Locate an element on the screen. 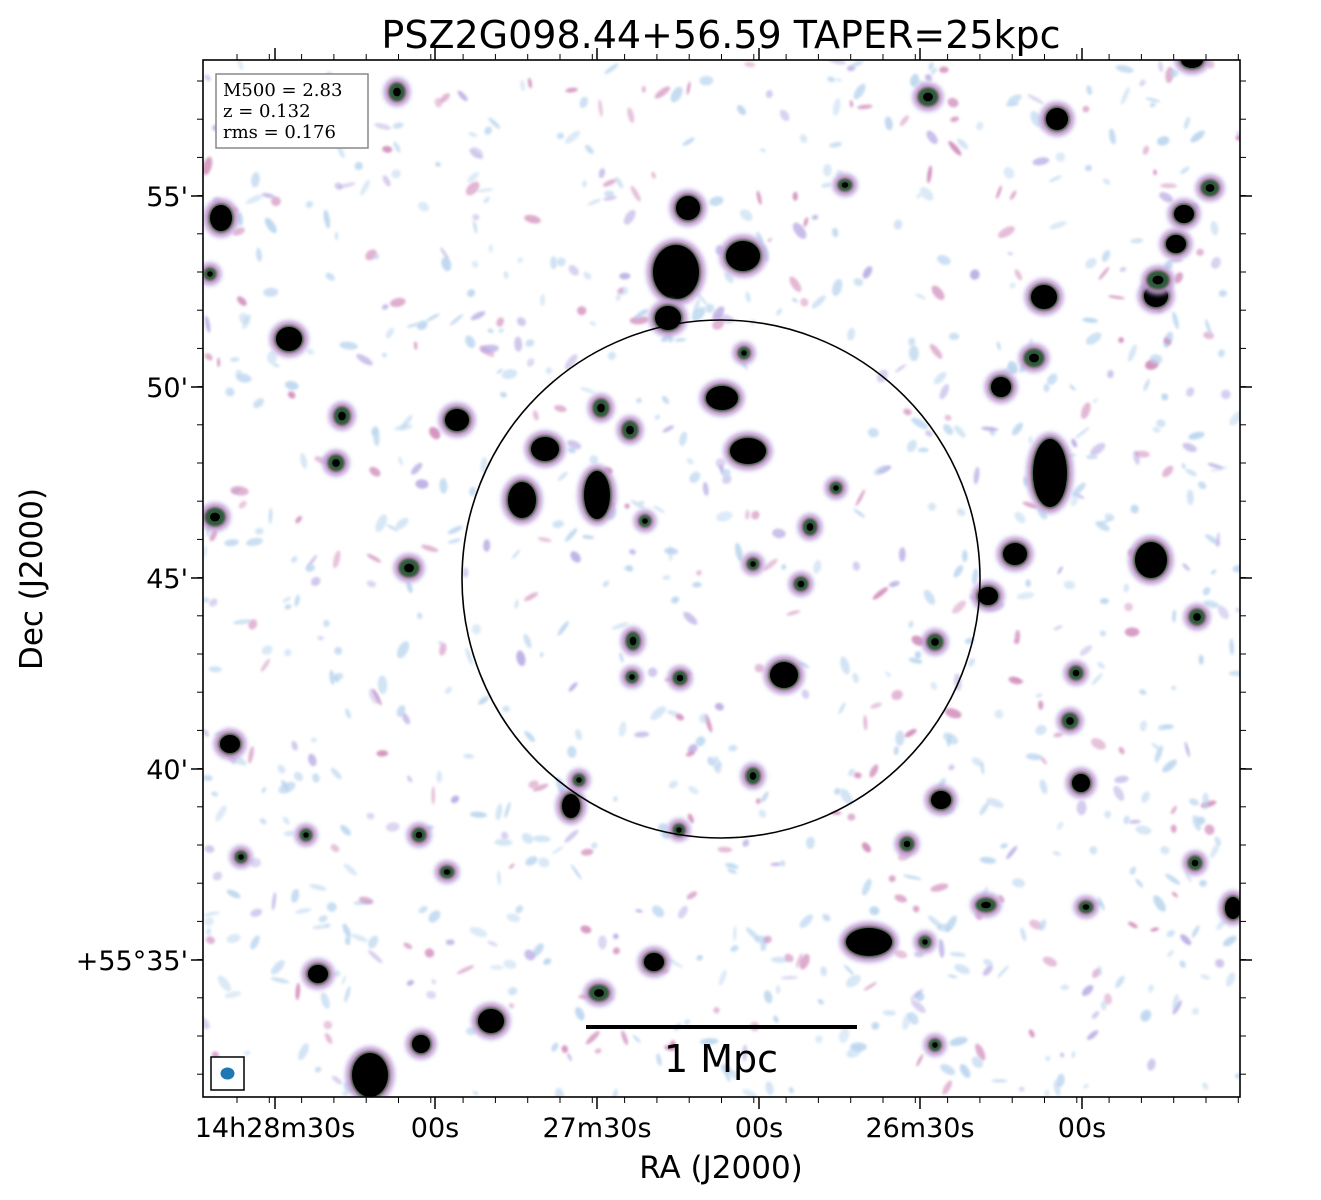  y-tick-label: 50' is located at coordinates (167, 388).